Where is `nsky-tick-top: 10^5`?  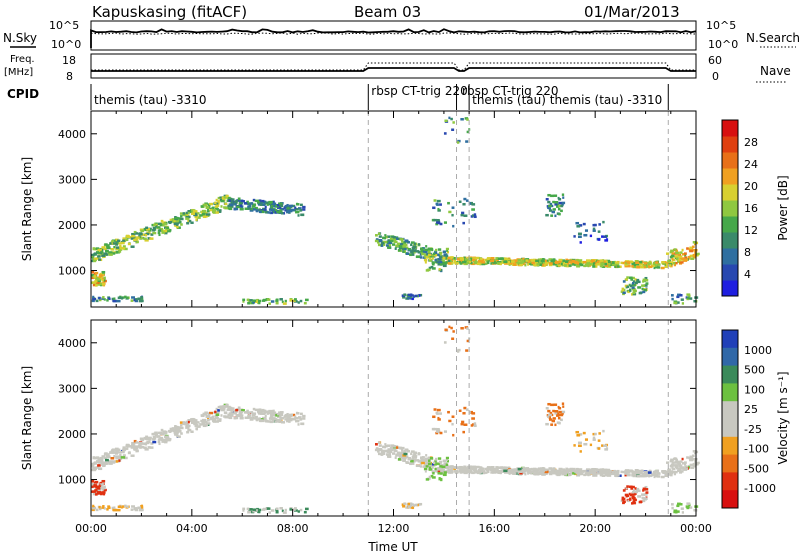
nsky-tick-top: 10^5 is located at coordinates (64, 25).